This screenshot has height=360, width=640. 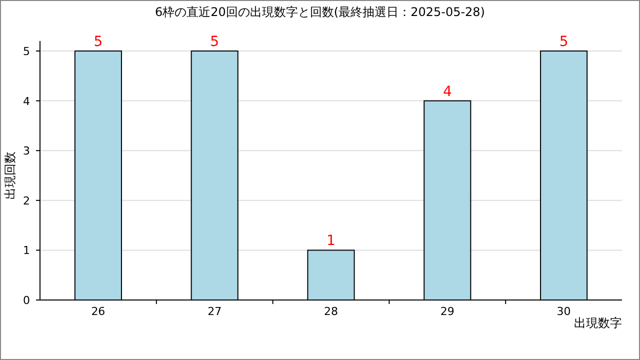 What do you see at coordinates (26, 300) in the screenshot?
I see `y-tick-label: 0` at bounding box center [26, 300].